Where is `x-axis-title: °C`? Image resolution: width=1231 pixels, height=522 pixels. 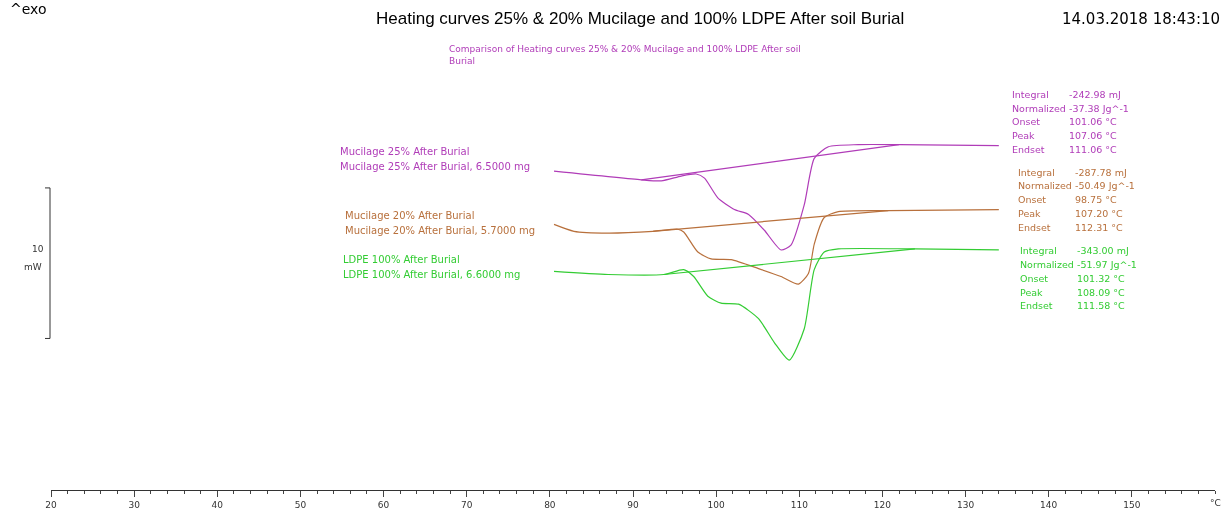
x-axis-title: °C is located at coordinates (1215, 503).